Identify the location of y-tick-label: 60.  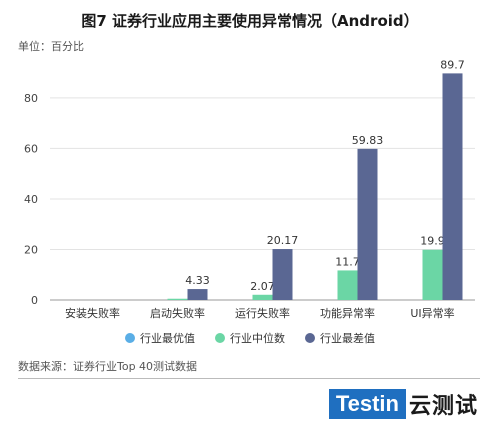
(31, 148).